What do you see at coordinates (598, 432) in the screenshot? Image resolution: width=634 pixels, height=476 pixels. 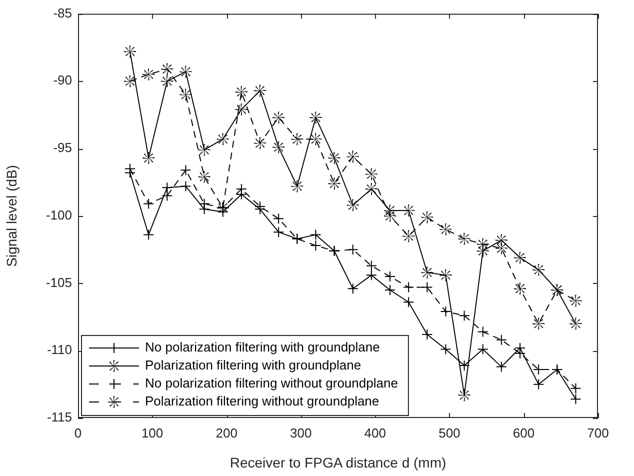 I see `x-tick-label: 700` at bounding box center [598, 432].